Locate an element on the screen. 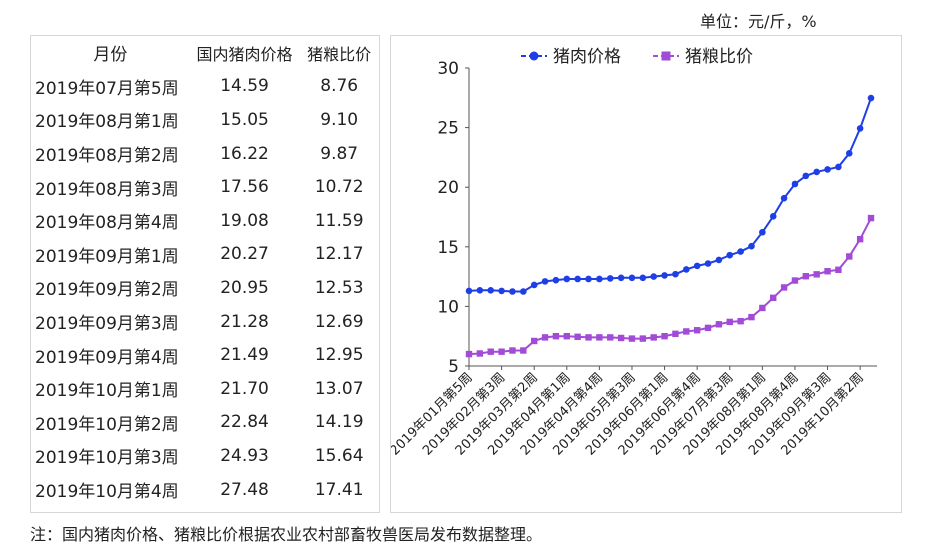 Image resolution: width=936 pixels, height=553 pixels. table-row: 2019年09月第4周 21.49 12.95 is located at coordinates (205, 355).